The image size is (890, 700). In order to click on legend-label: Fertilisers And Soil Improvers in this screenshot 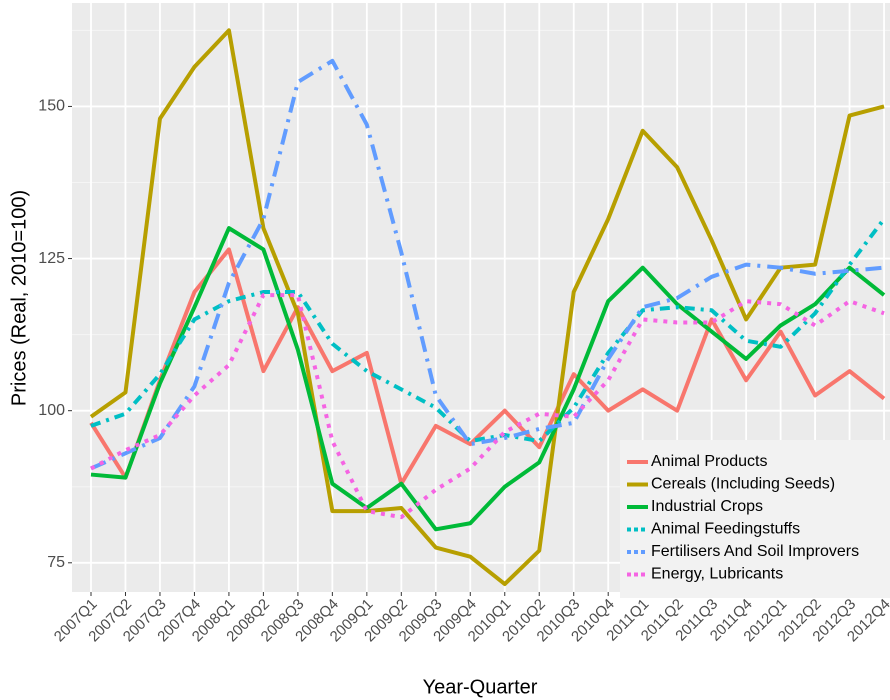, I will do `click(755, 551)`.